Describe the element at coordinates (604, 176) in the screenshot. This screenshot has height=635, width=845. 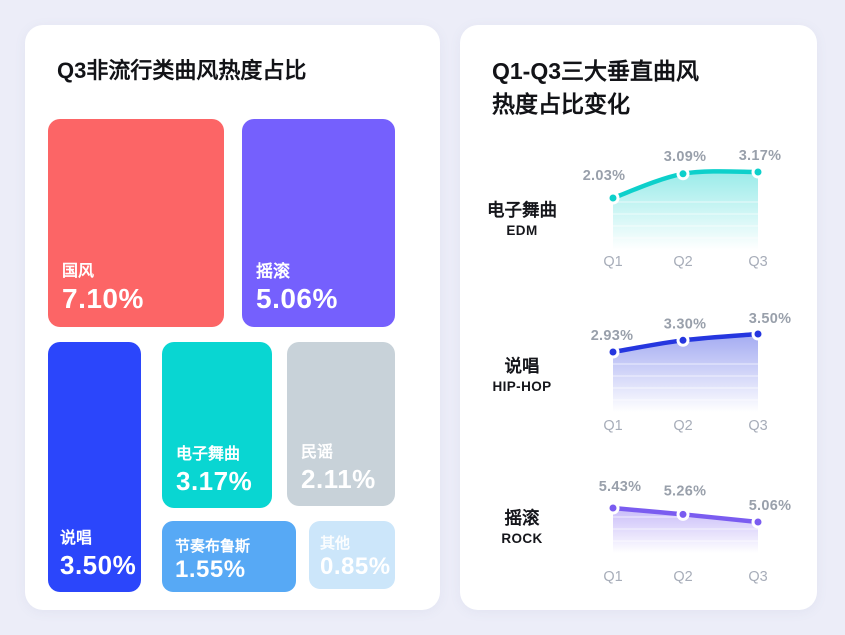
I see `svg-text: 2.03%` at that location.